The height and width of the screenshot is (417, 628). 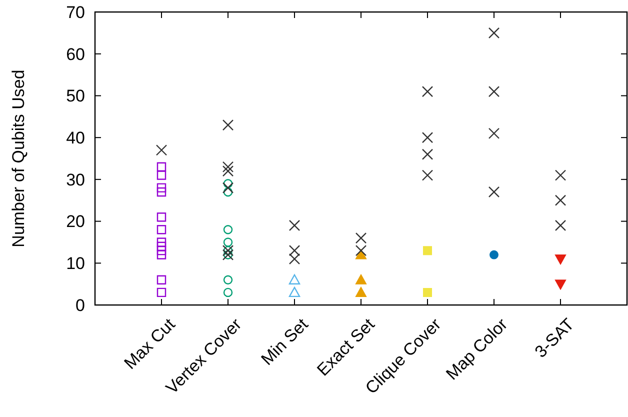 I want to click on y-tick-label: 70, so click(x=75, y=12).